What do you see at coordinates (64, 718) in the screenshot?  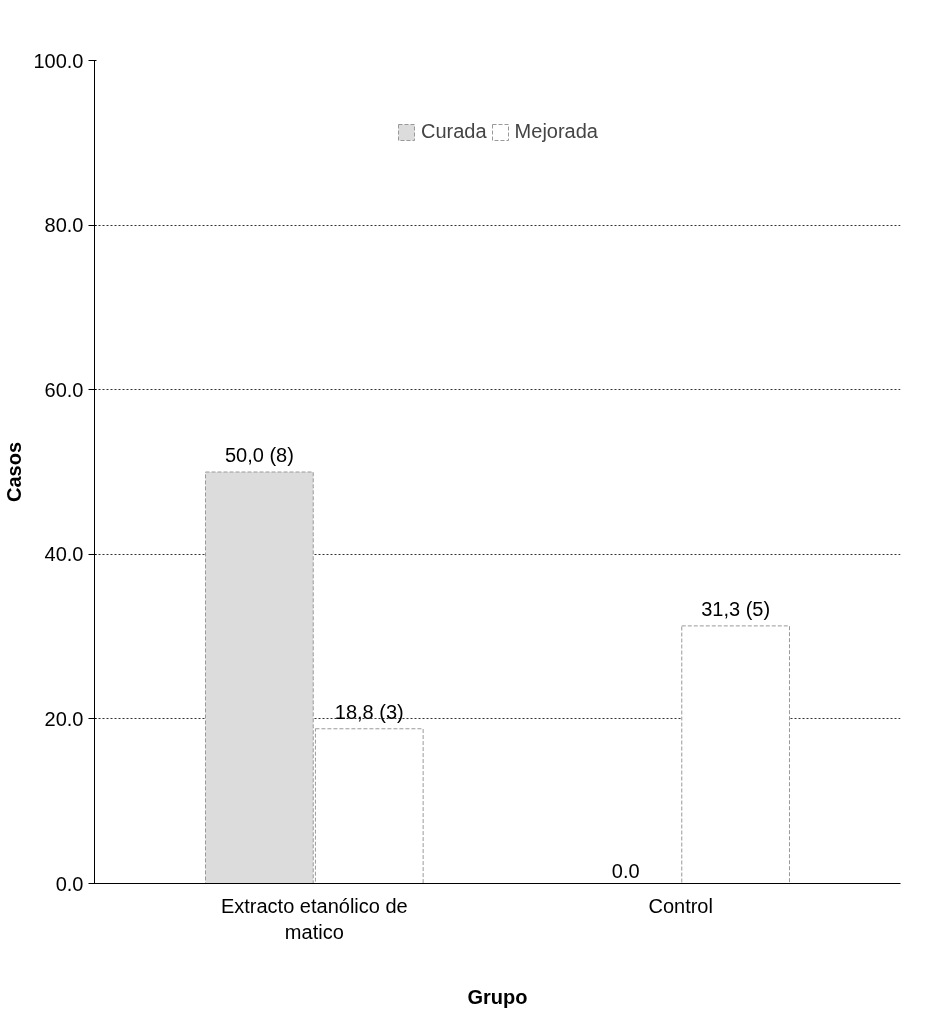 I see `y-tick-label: 20.0` at bounding box center [64, 718].